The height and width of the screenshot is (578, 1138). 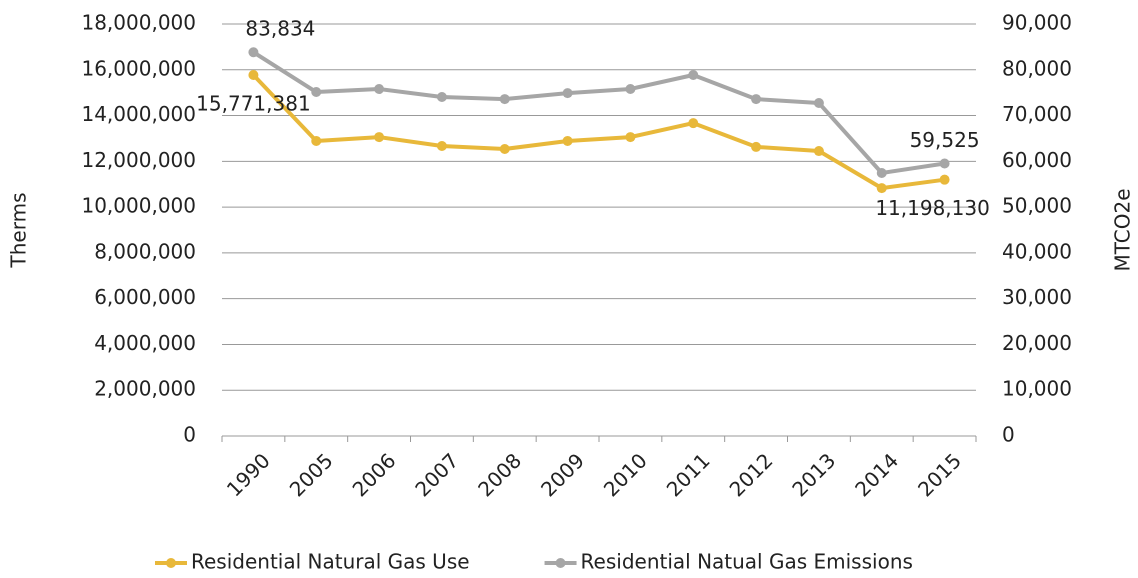 I want to click on x-tick-label: 2010, so click(x=625, y=474).